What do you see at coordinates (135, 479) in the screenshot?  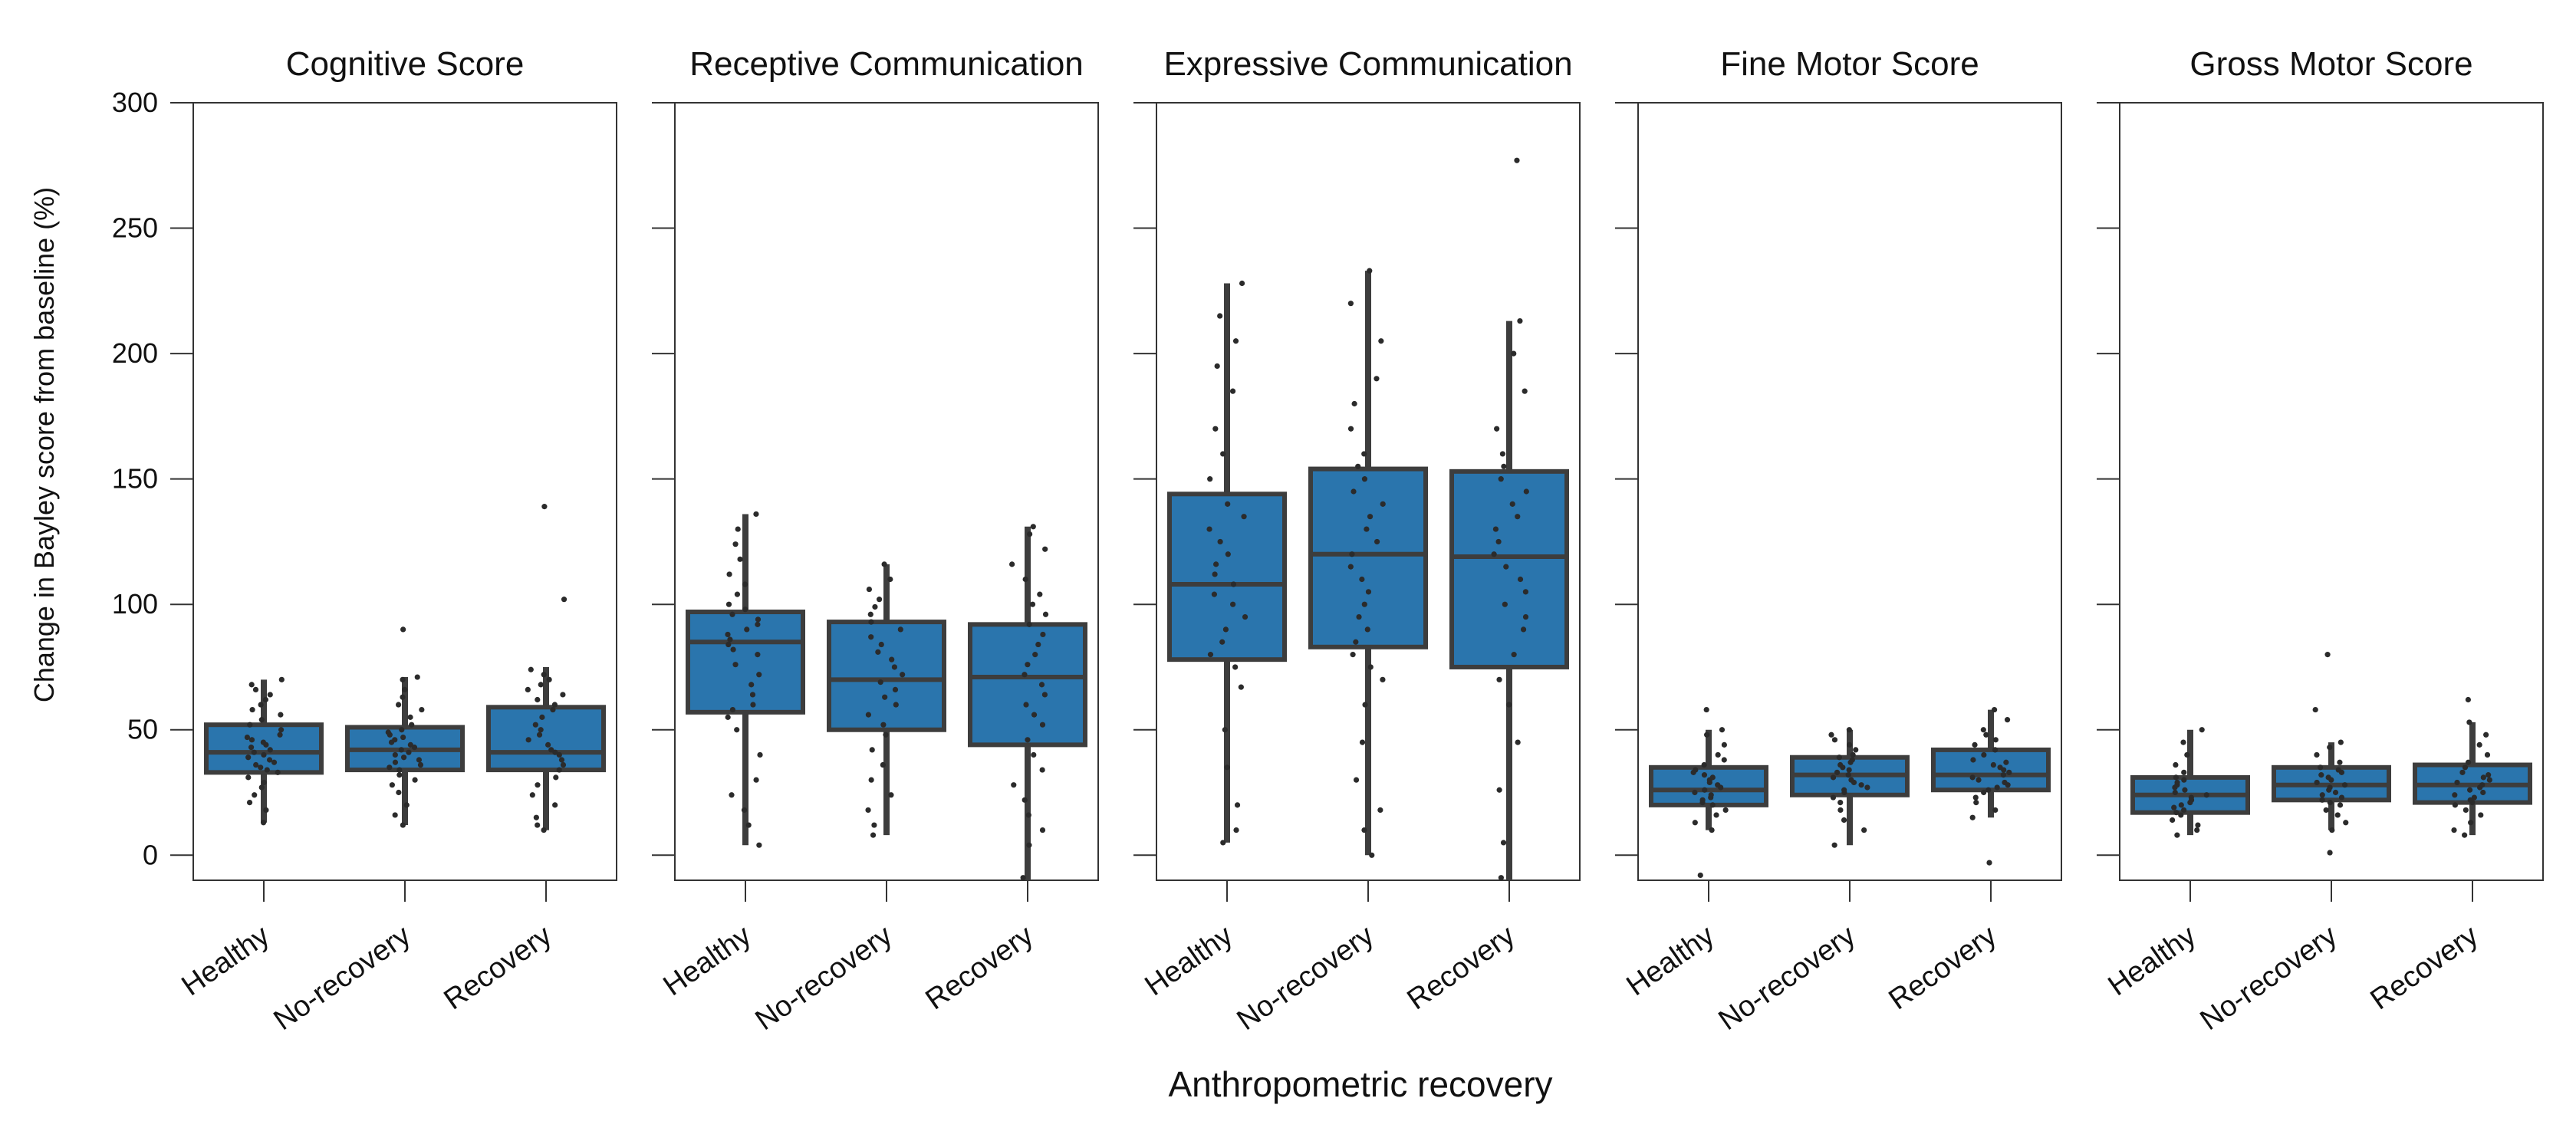 I see `y-tick-label: 150` at bounding box center [135, 479].